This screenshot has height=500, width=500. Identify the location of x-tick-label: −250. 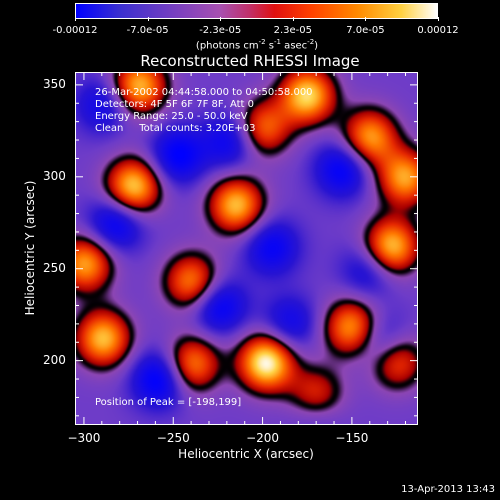
(173, 438).